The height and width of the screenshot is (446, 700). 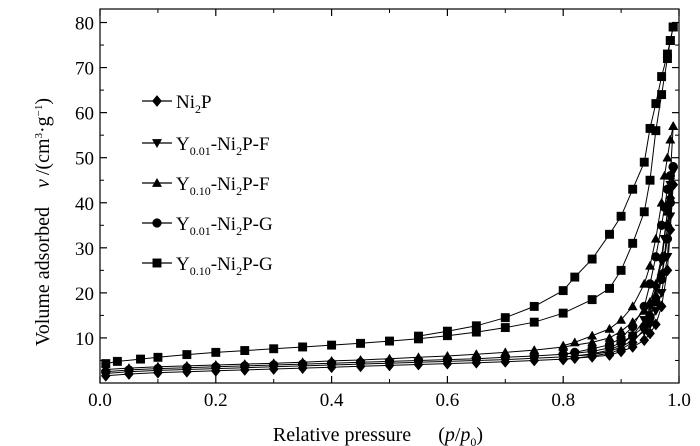 I want to click on legend-item: Y0.10-Ni2P-F, so click(x=206, y=186).